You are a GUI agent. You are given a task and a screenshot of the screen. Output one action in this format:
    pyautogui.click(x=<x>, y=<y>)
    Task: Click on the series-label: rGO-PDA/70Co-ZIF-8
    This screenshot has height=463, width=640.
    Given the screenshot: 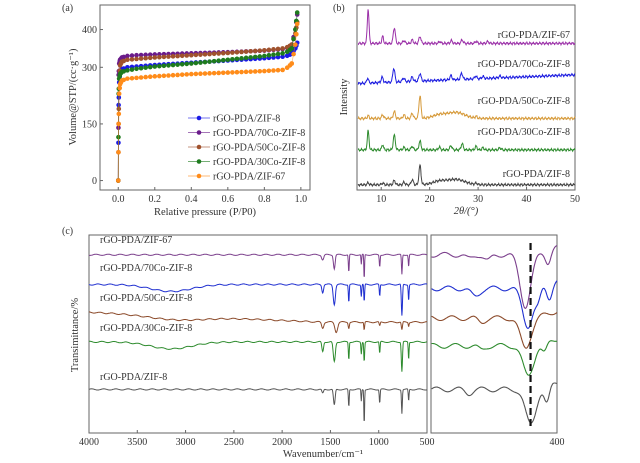 What is the action you would take?
    pyautogui.click(x=524, y=64)
    